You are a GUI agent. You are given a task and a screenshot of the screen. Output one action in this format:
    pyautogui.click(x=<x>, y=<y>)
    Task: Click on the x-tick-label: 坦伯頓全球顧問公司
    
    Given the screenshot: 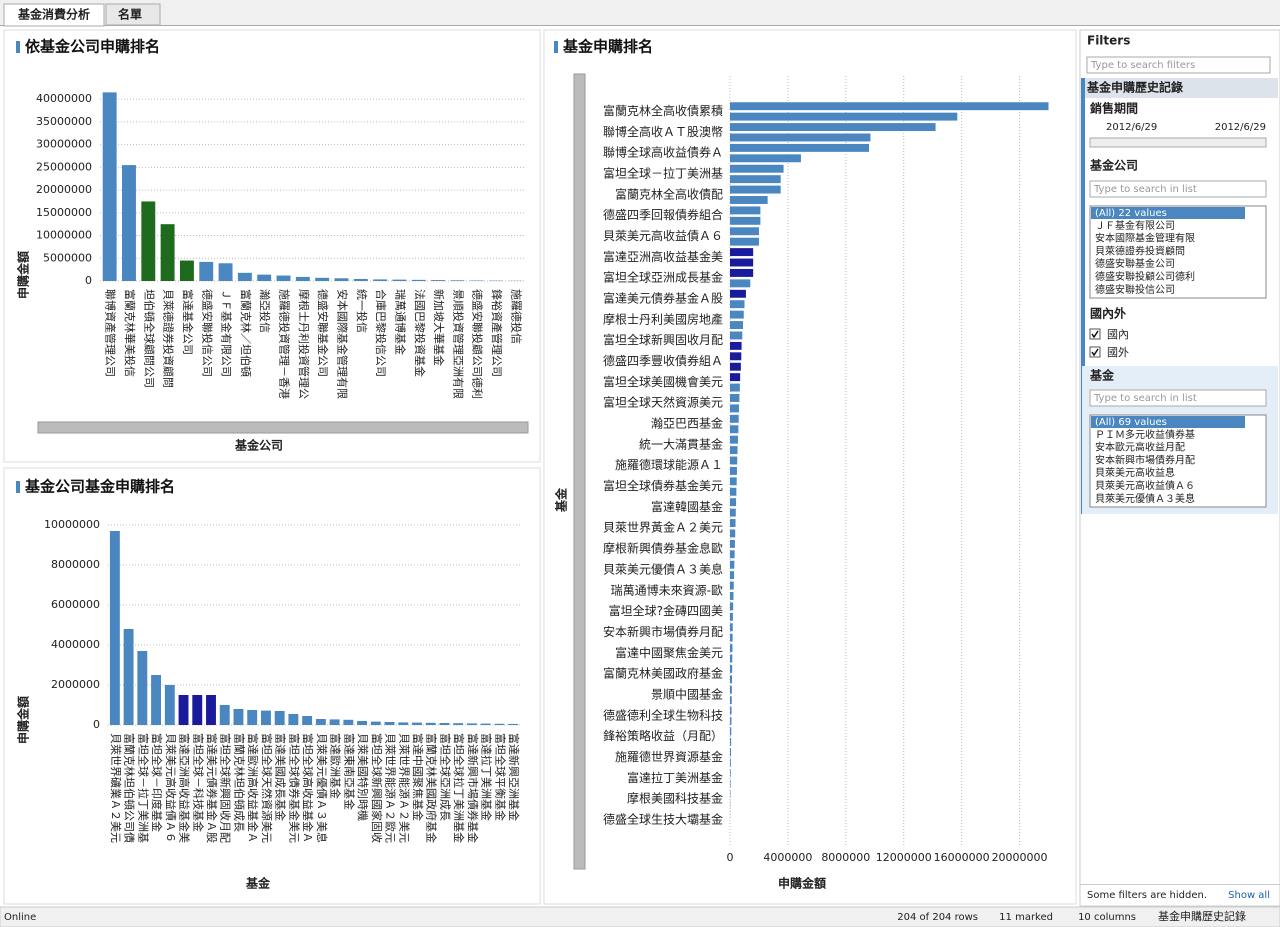 What is the action you would take?
    pyautogui.click(x=149, y=338)
    